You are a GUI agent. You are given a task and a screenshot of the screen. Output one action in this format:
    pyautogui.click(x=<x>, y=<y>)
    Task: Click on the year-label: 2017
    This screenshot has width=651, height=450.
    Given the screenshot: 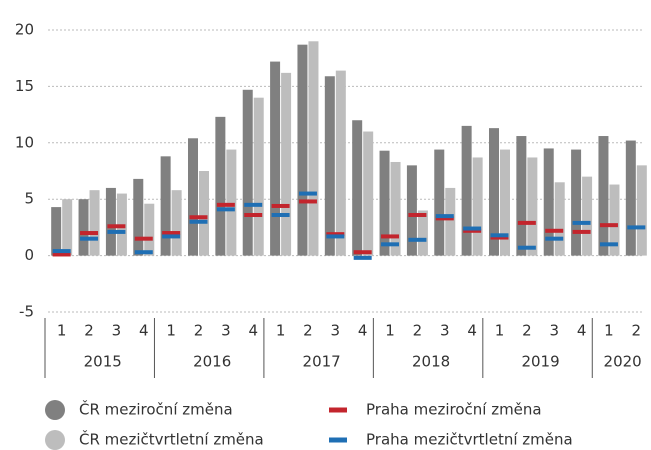 What is the action you would take?
    pyautogui.click(x=322, y=362)
    